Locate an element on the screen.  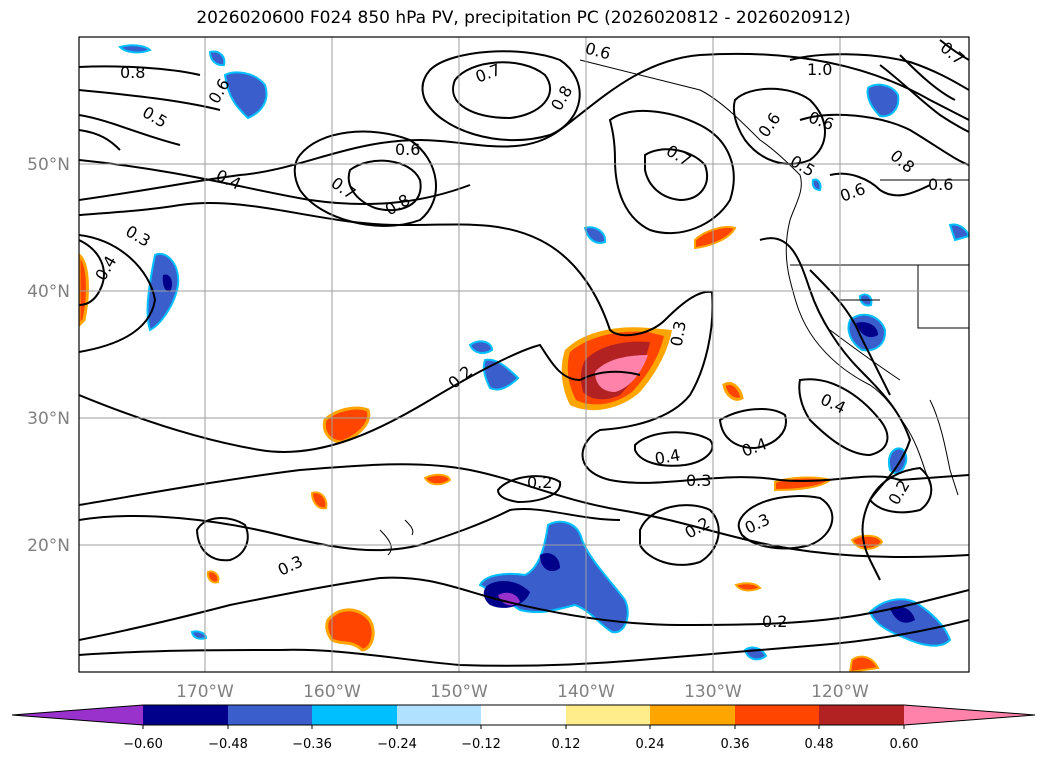
colorbar-tick-label: 0.36 is located at coordinates (735, 744).